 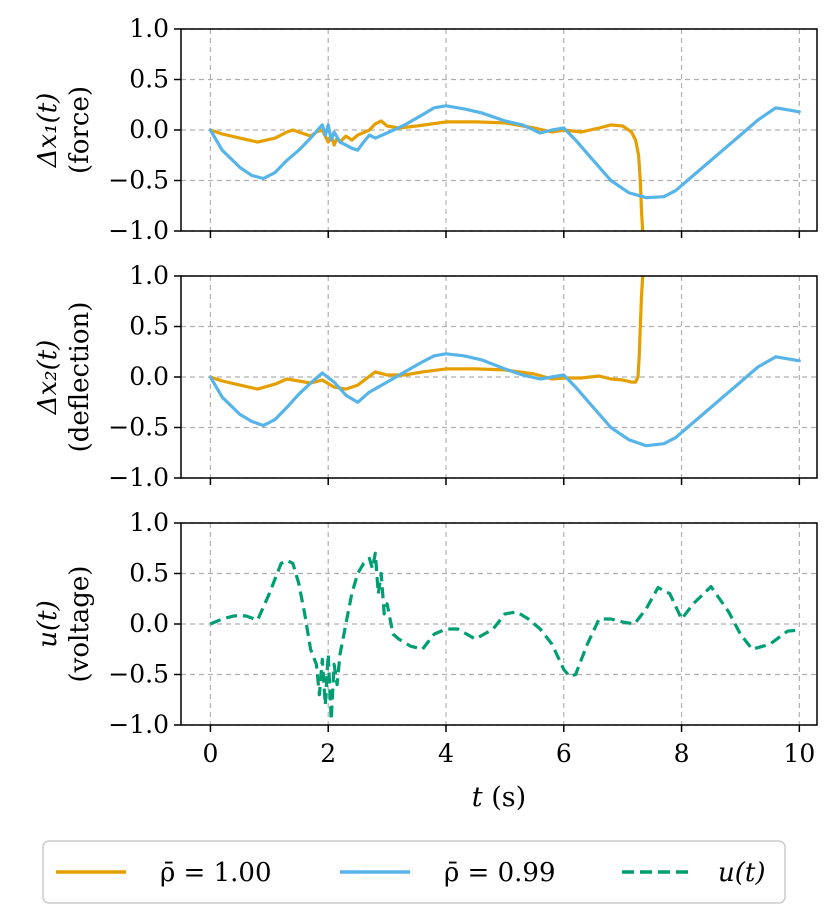 I want to click on series-group-force, so click(x=504, y=167).